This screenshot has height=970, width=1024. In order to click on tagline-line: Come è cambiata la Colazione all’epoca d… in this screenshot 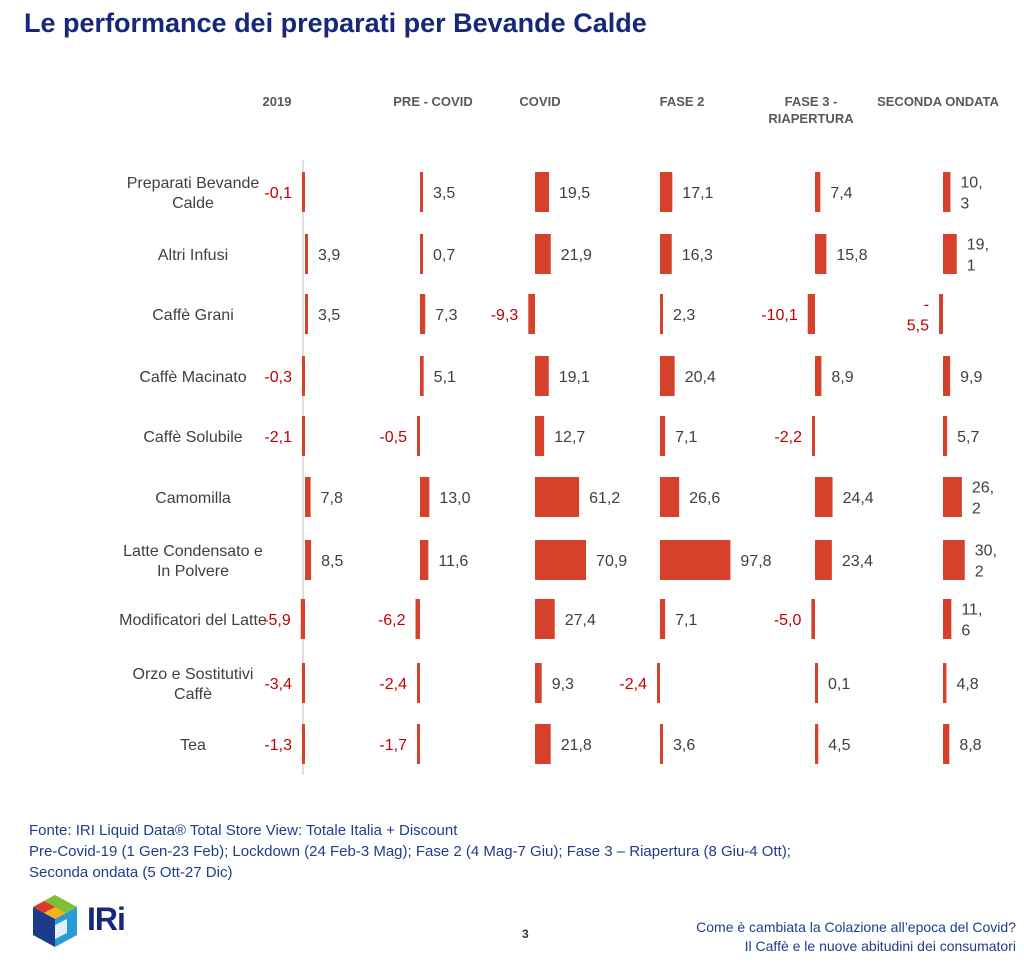, I will do `click(856, 927)`.